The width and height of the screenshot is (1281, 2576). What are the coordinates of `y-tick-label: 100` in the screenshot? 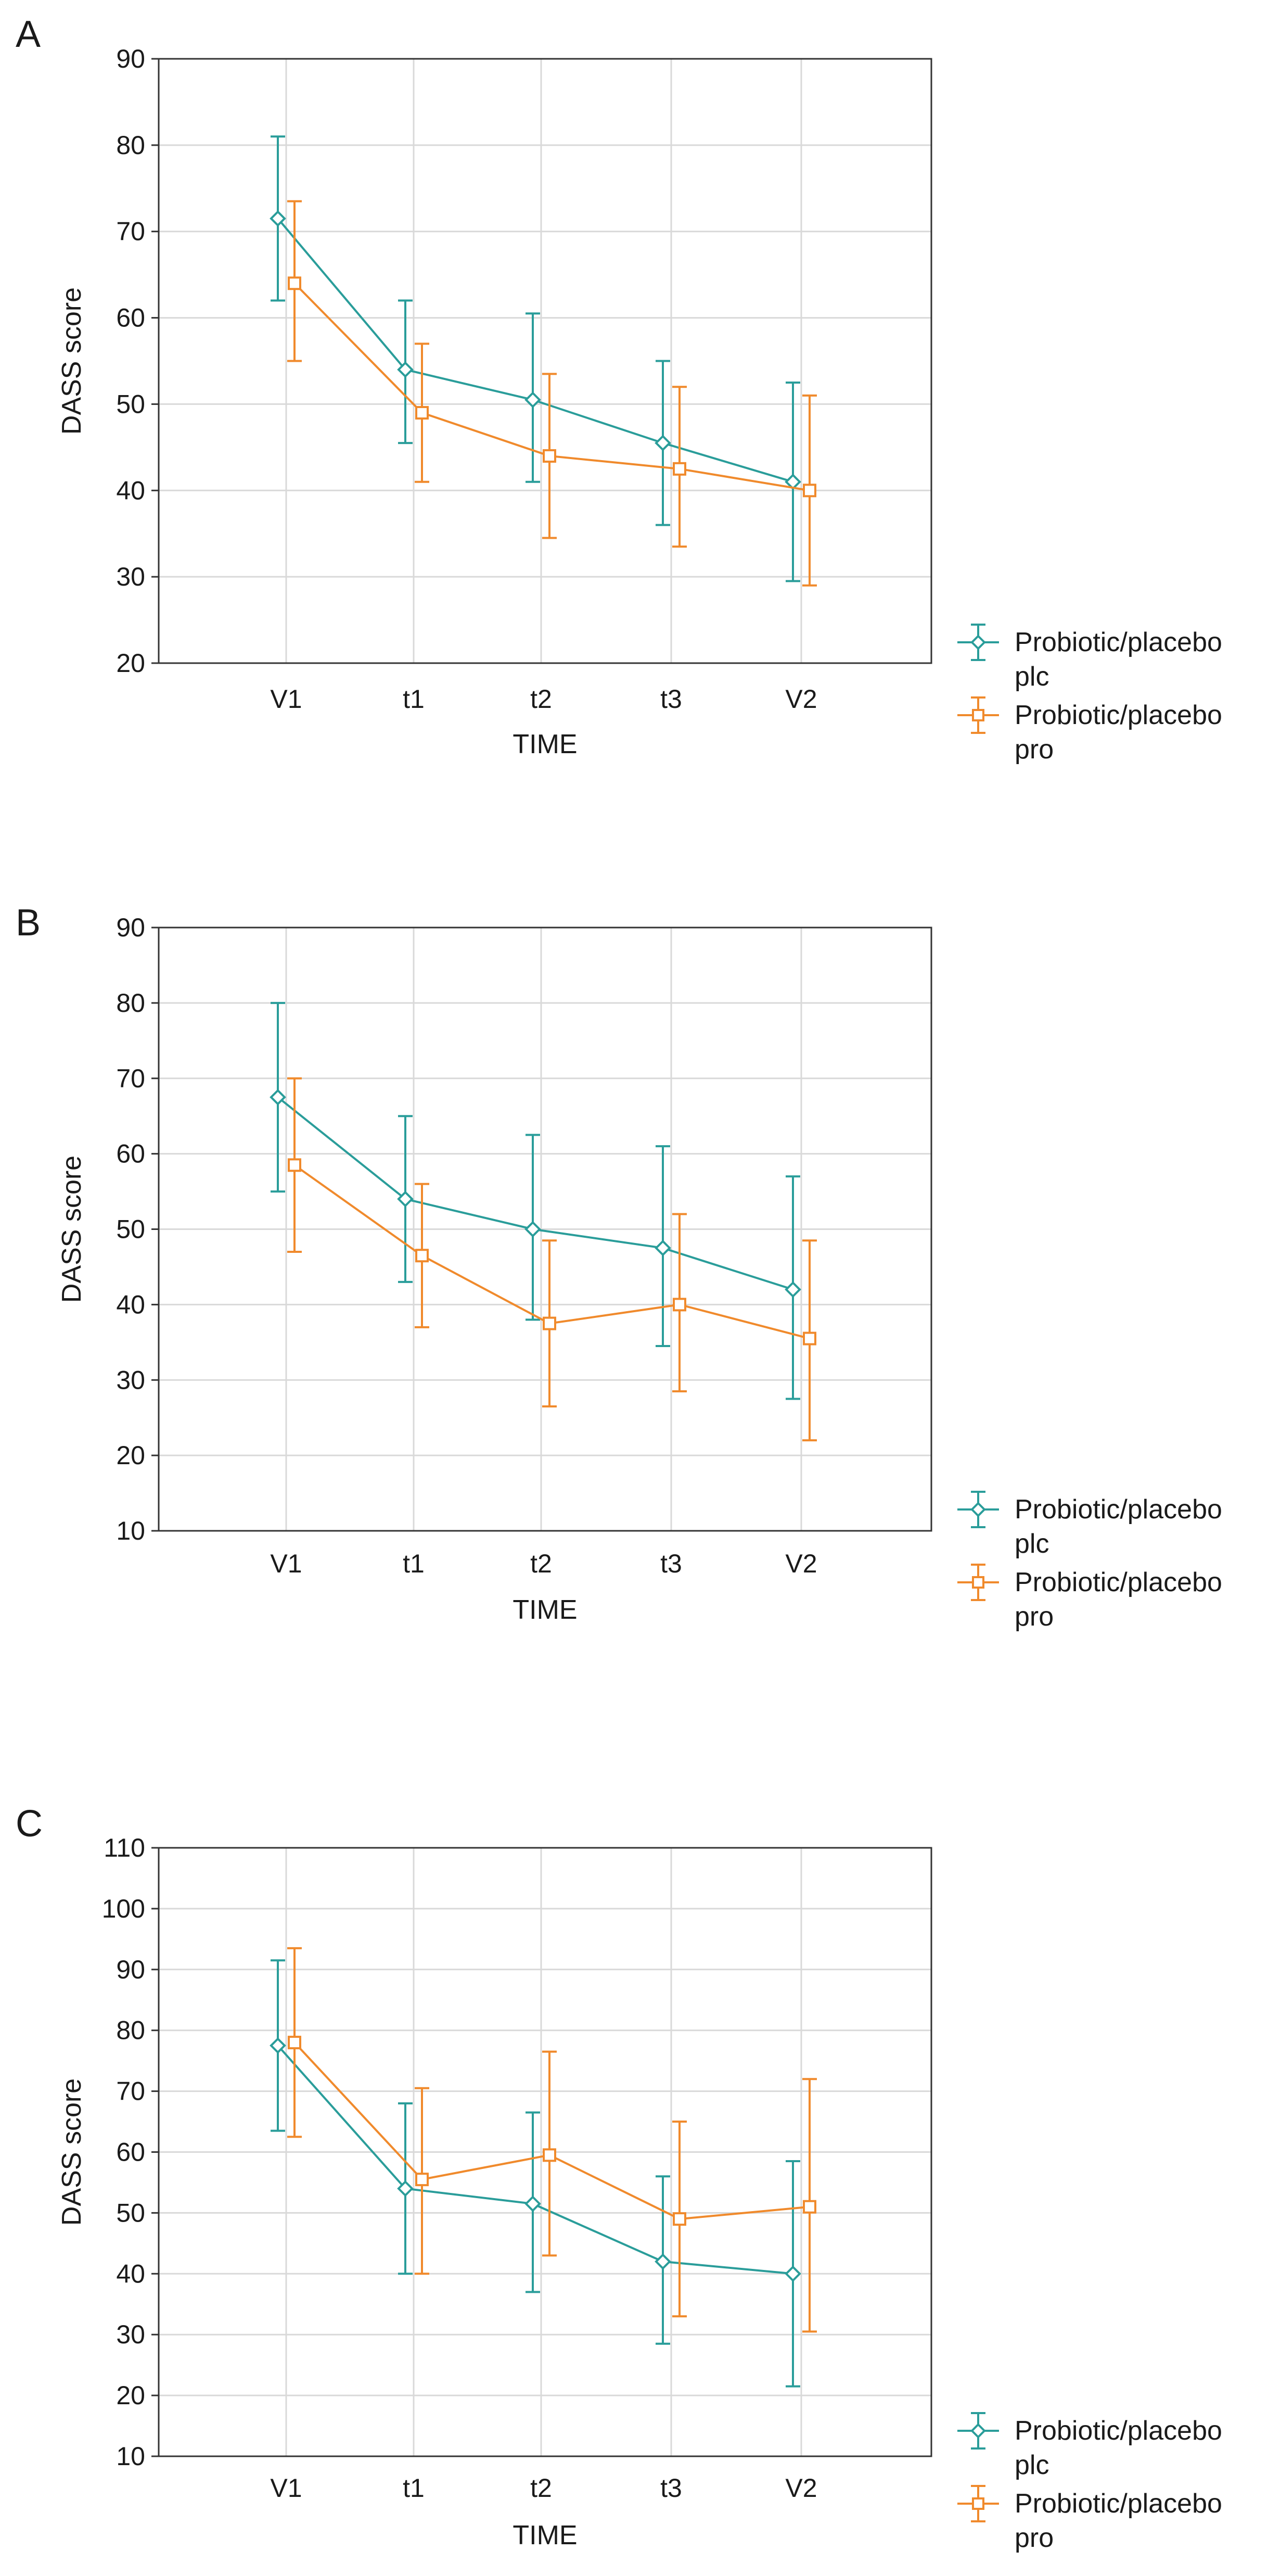 It's located at (123, 1908).